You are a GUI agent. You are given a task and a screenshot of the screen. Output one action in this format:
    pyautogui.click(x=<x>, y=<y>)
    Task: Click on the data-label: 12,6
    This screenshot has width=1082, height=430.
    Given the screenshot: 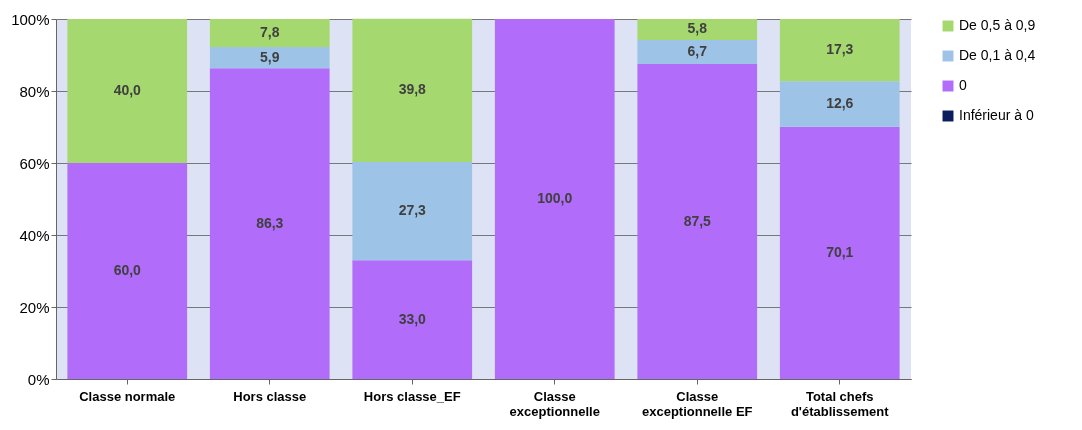 What is the action you would take?
    pyautogui.click(x=840, y=102)
    